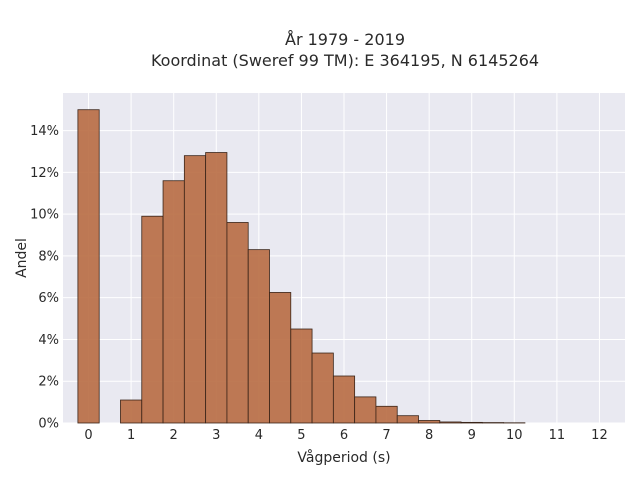  I want to click on y-tick-label: 4%, so click(48, 340).